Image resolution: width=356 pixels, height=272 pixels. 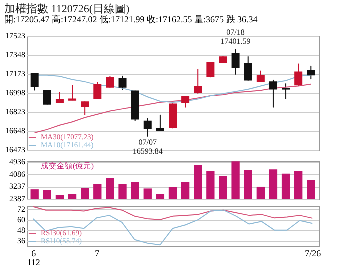 I want to click on chart-subtitle: 開:17205.47 高:17247.02 低:17121.99 收:17162.55 量:3675 跌 36.34, so click(x=131, y=19).